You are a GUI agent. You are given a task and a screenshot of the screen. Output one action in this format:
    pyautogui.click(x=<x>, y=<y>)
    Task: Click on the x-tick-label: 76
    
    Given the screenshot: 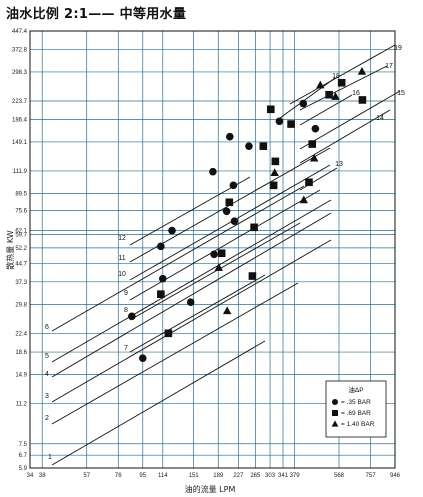 What is the action you would take?
    pyautogui.click(x=118, y=476)
    